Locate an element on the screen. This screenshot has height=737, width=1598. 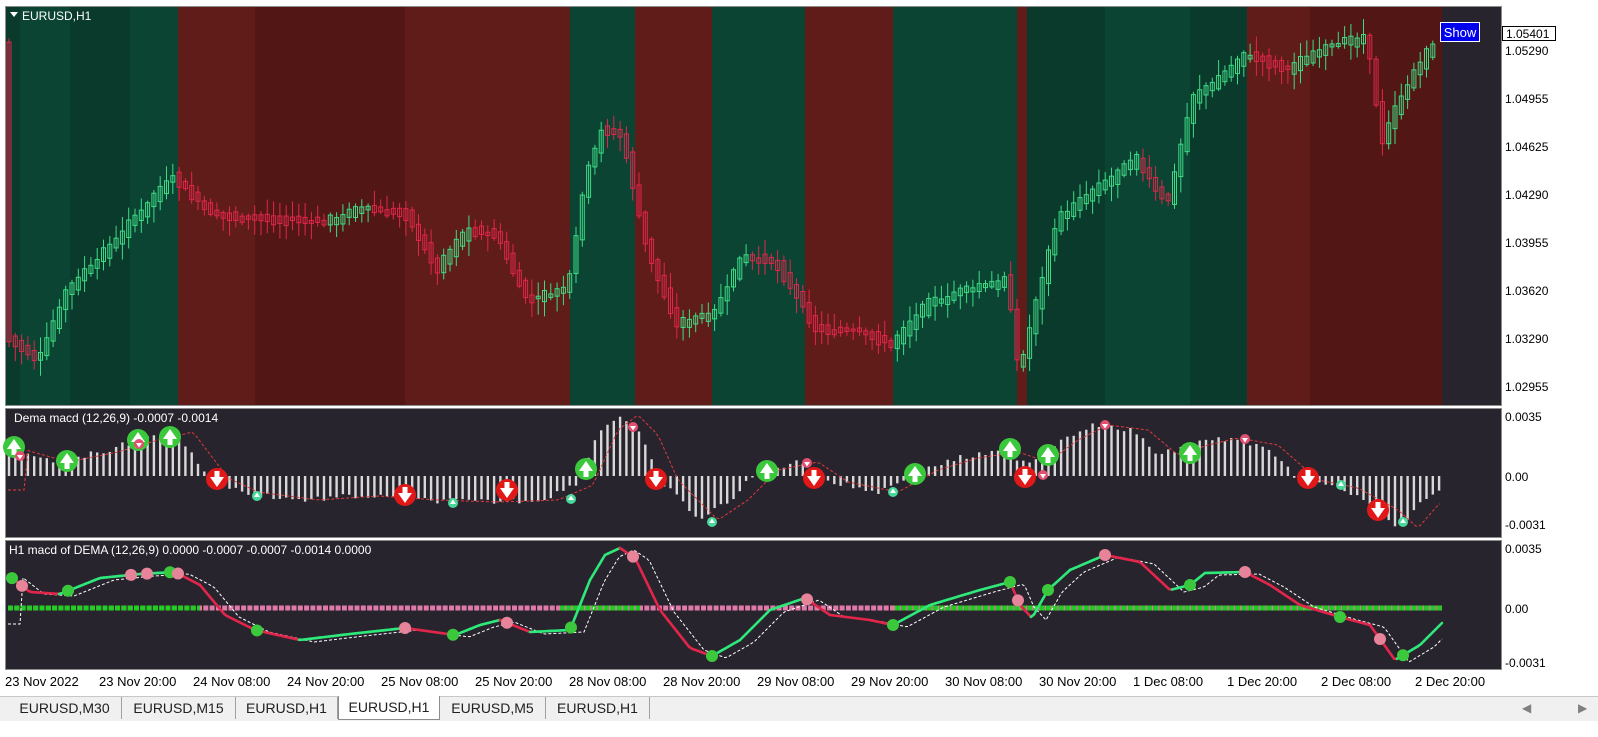
chart-tab: EURUSD,M5 is located at coordinates (493, 708).